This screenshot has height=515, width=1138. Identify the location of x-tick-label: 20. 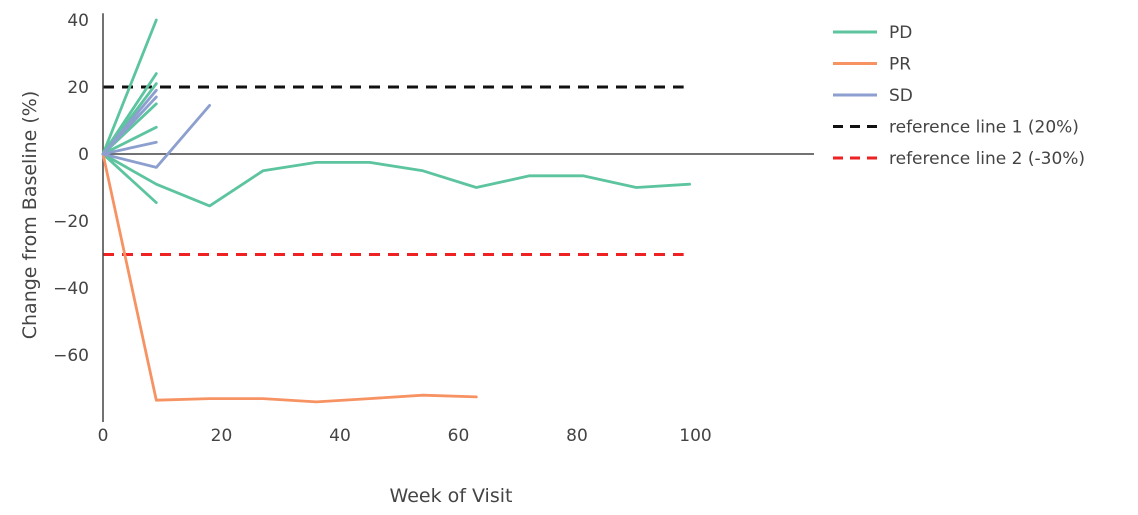
(222, 436).